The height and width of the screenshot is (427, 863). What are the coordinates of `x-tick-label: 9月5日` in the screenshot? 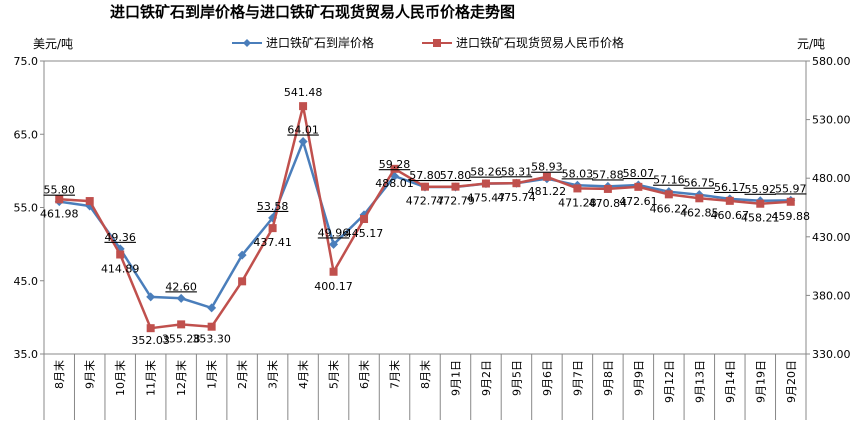 It's located at (516, 378).